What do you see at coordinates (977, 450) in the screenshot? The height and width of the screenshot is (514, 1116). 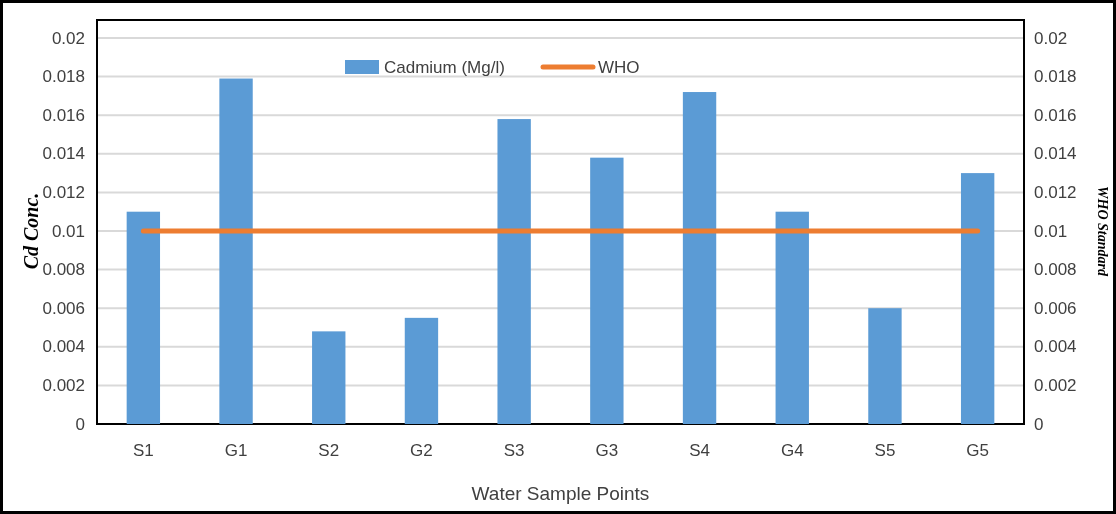 I see `x-tick-label: G5` at bounding box center [977, 450].